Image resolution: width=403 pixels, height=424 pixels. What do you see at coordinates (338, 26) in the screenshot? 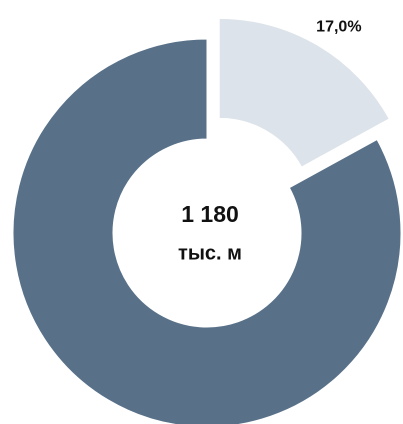
I see `data-label: 17,0%` at bounding box center [338, 26].